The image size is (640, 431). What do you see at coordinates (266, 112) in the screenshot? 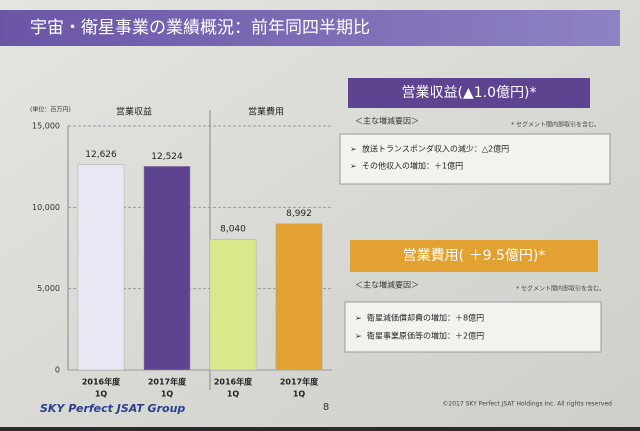
I see `group-label: 営業費用` at bounding box center [266, 112].